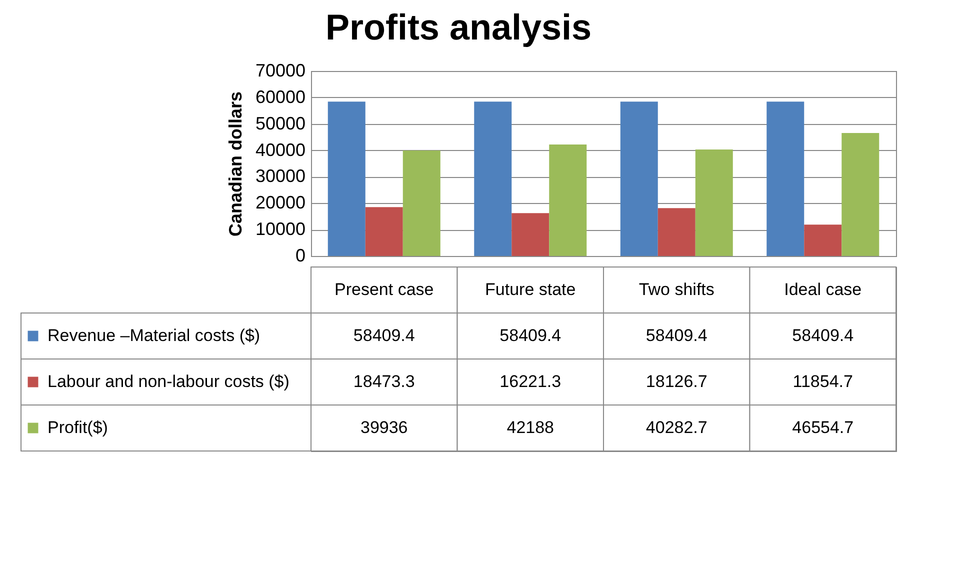 The image size is (954, 582). I want to click on data-label: 42188, so click(530, 427).